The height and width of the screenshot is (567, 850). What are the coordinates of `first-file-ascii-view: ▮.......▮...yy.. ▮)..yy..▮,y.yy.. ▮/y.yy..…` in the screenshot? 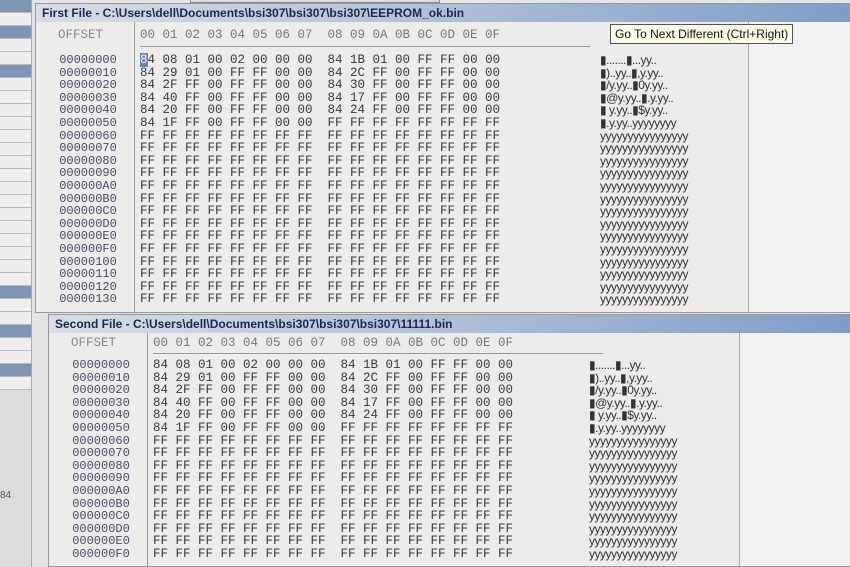 It's located at (644, 180).